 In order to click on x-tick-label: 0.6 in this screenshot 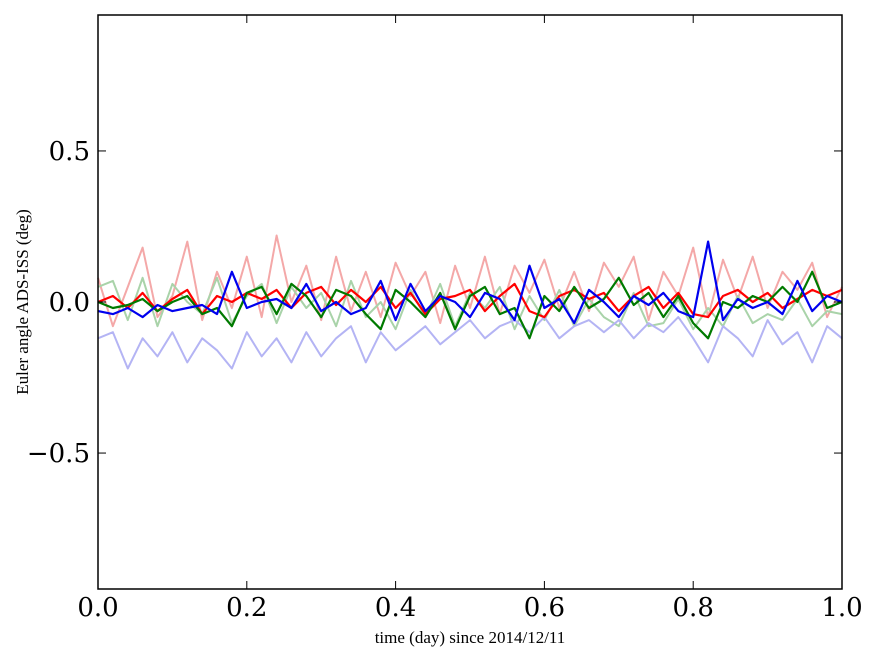, I will do `click(544, 608)`.